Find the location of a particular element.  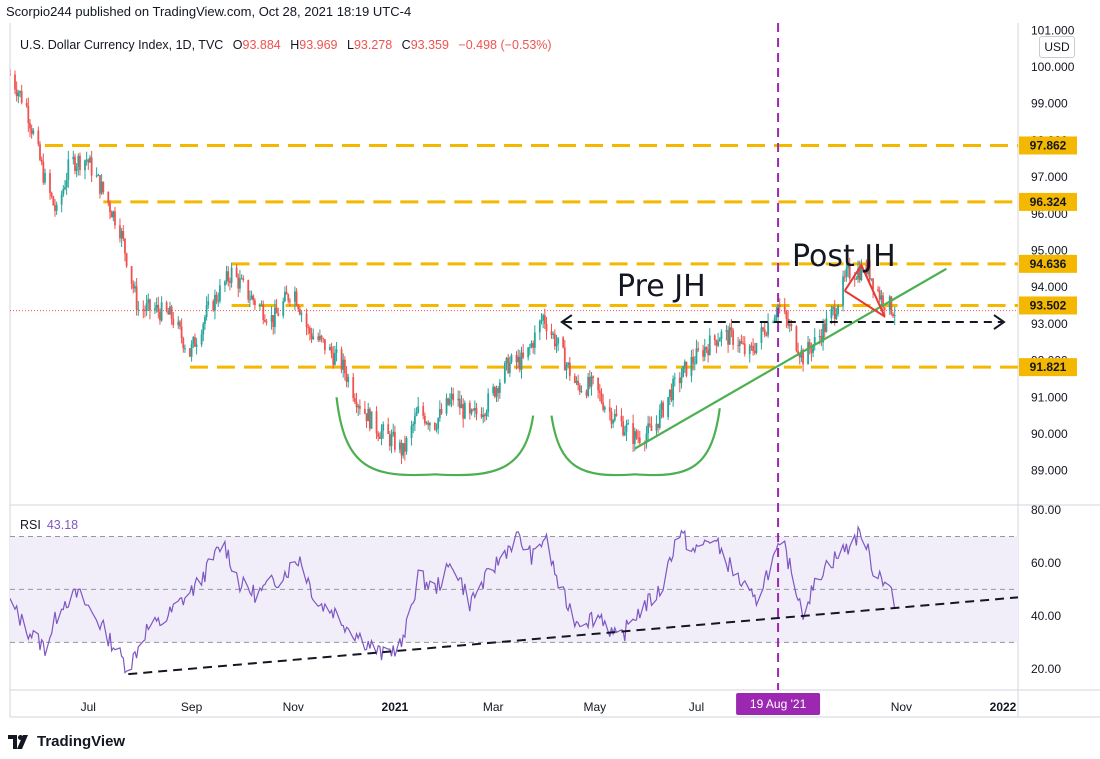

price-tick-label: 91.000 is located at coordinates (1049, 397).